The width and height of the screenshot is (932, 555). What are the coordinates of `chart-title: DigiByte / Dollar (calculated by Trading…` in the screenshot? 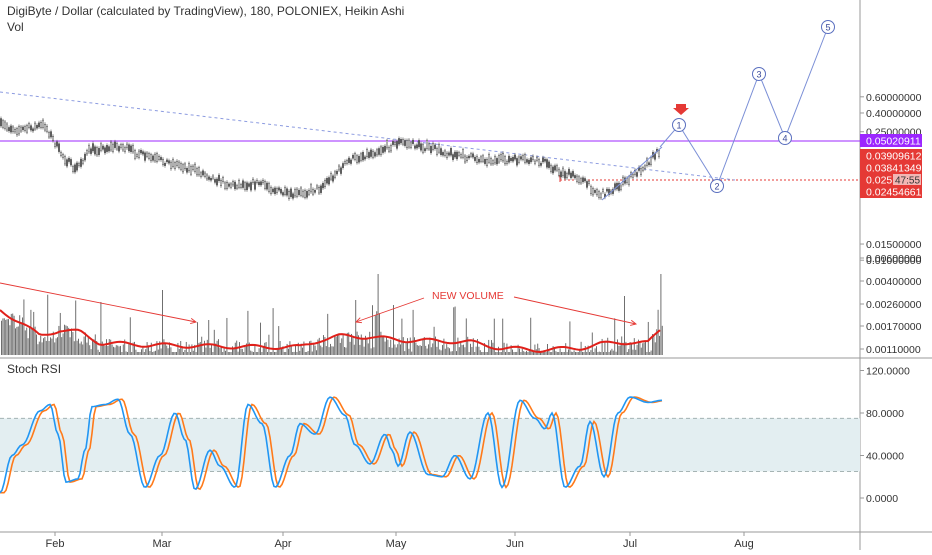 It's located at (206, 11).